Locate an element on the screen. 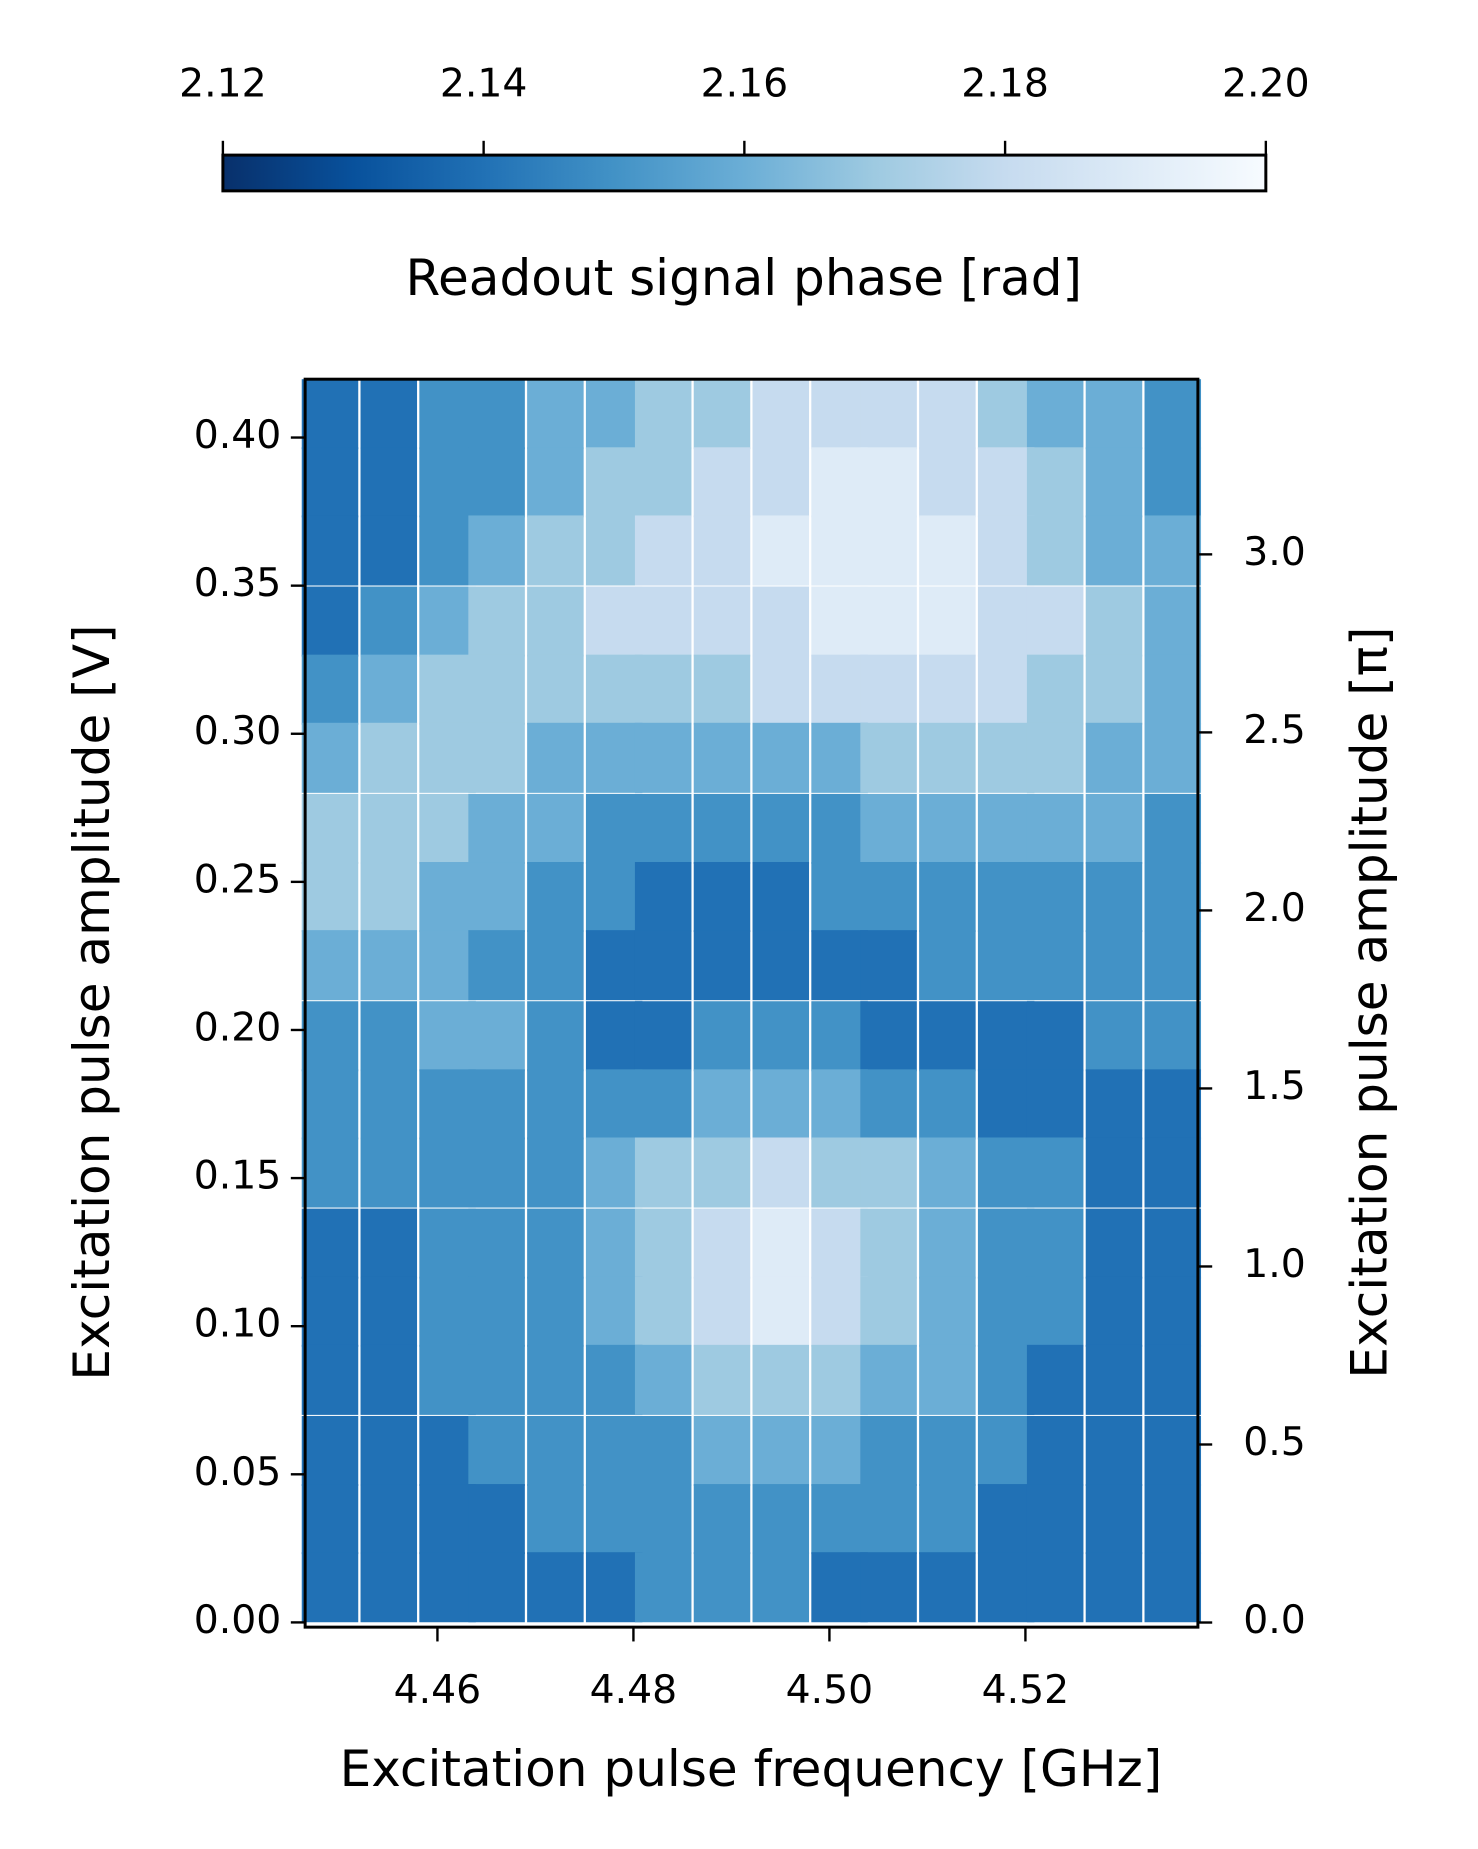 This screenshot has width=1478, height=1849. y-tick-label: 0.20 is located at coordinates (238, 1027).